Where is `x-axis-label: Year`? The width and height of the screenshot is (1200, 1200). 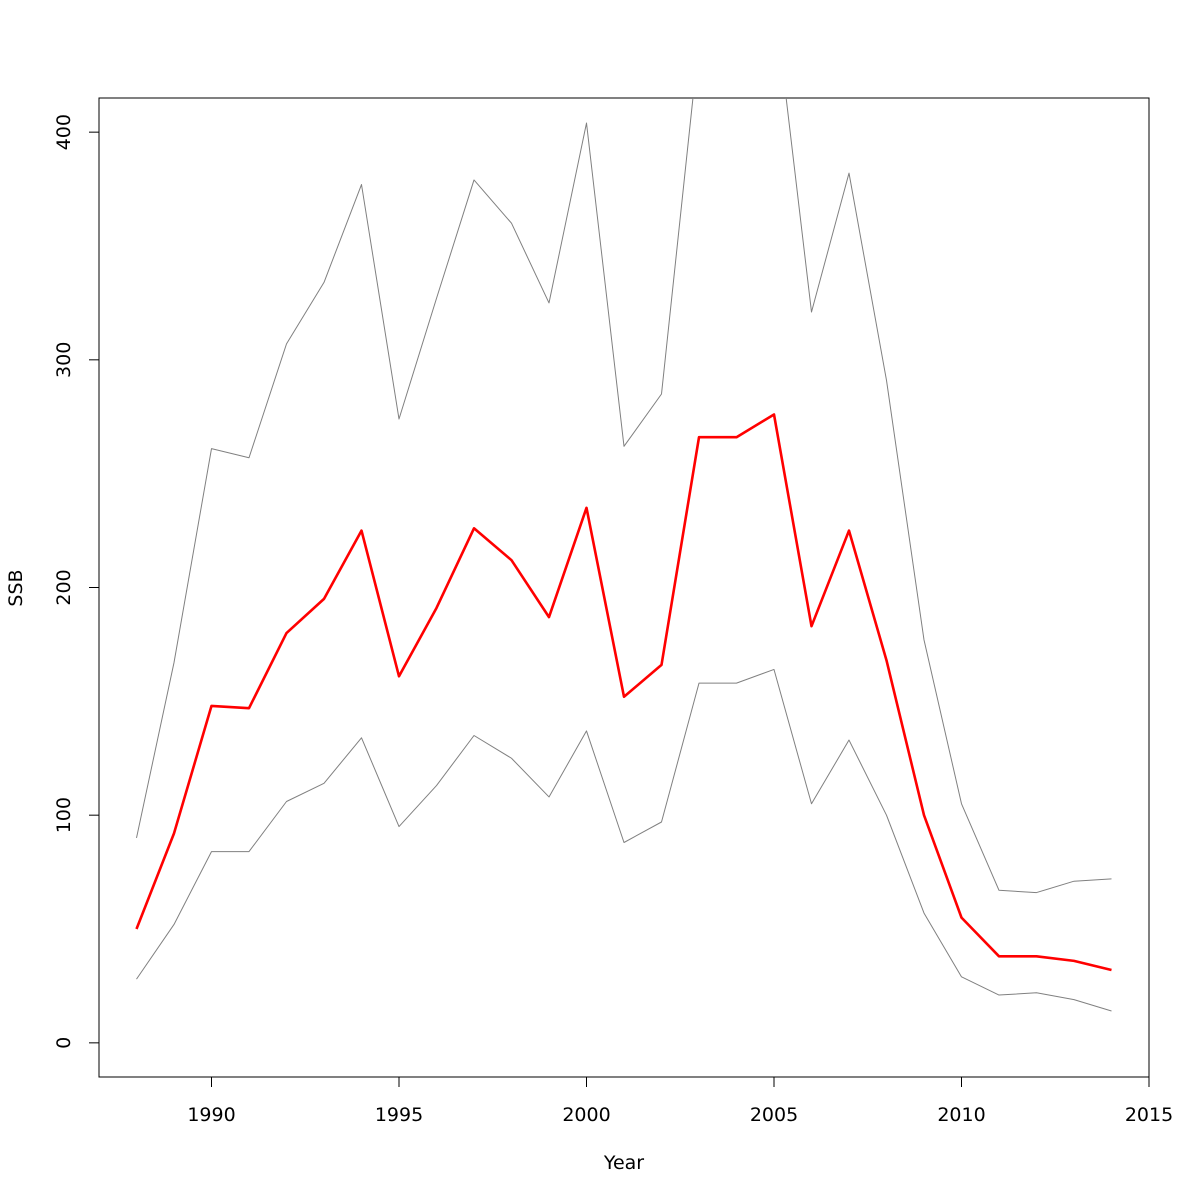
x-axis-label: Year is located at coordinates (623, 1163).